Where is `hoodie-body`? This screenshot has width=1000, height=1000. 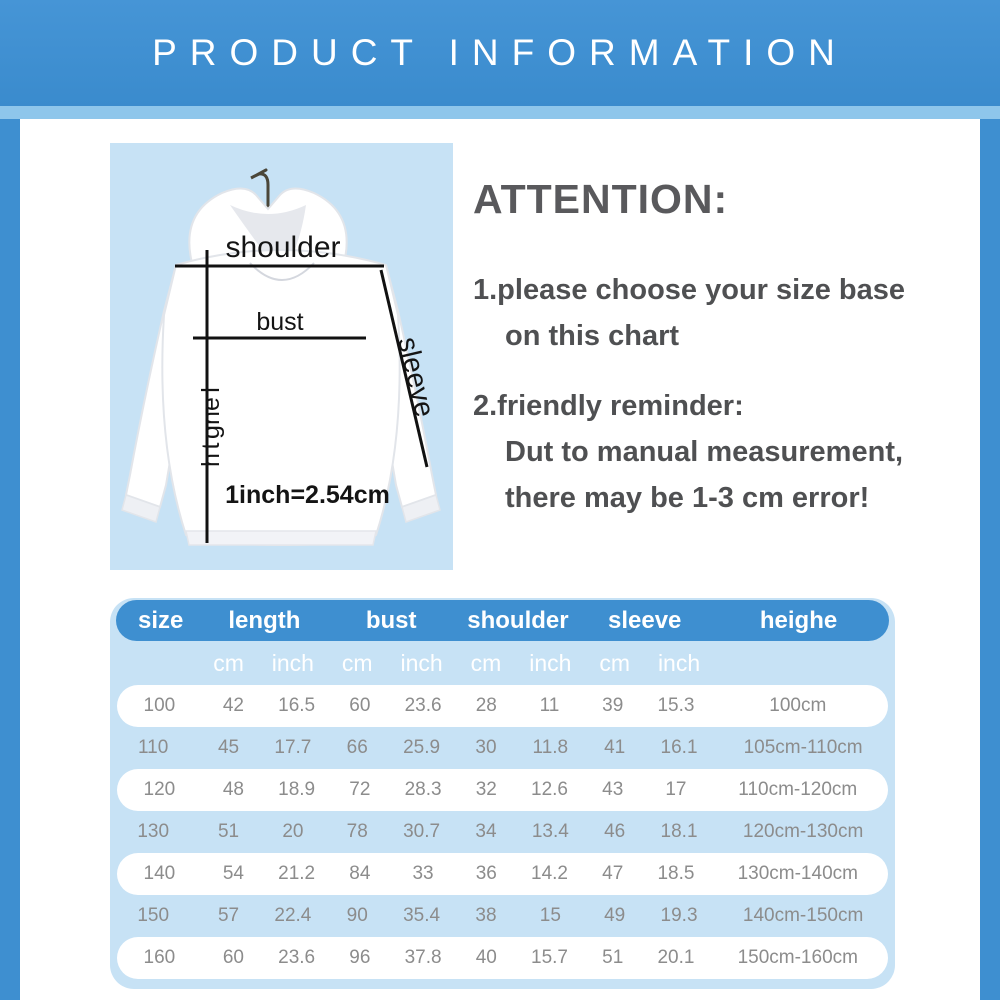
hoodie-body is located at coordinates (281, 367).